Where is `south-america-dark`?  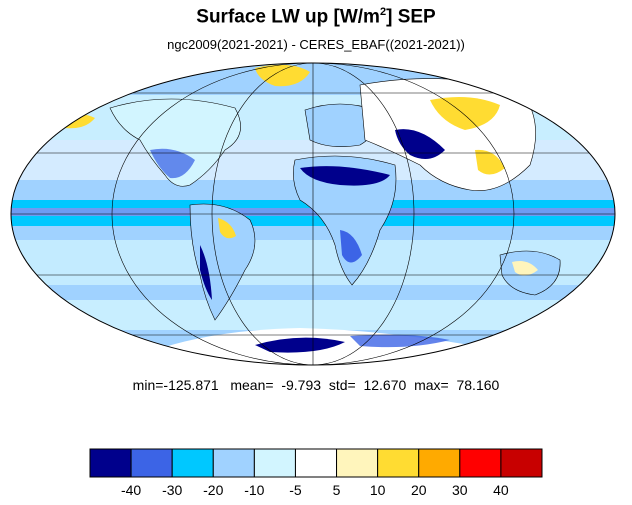 south-america-dark is located at coordinates (206, 272).